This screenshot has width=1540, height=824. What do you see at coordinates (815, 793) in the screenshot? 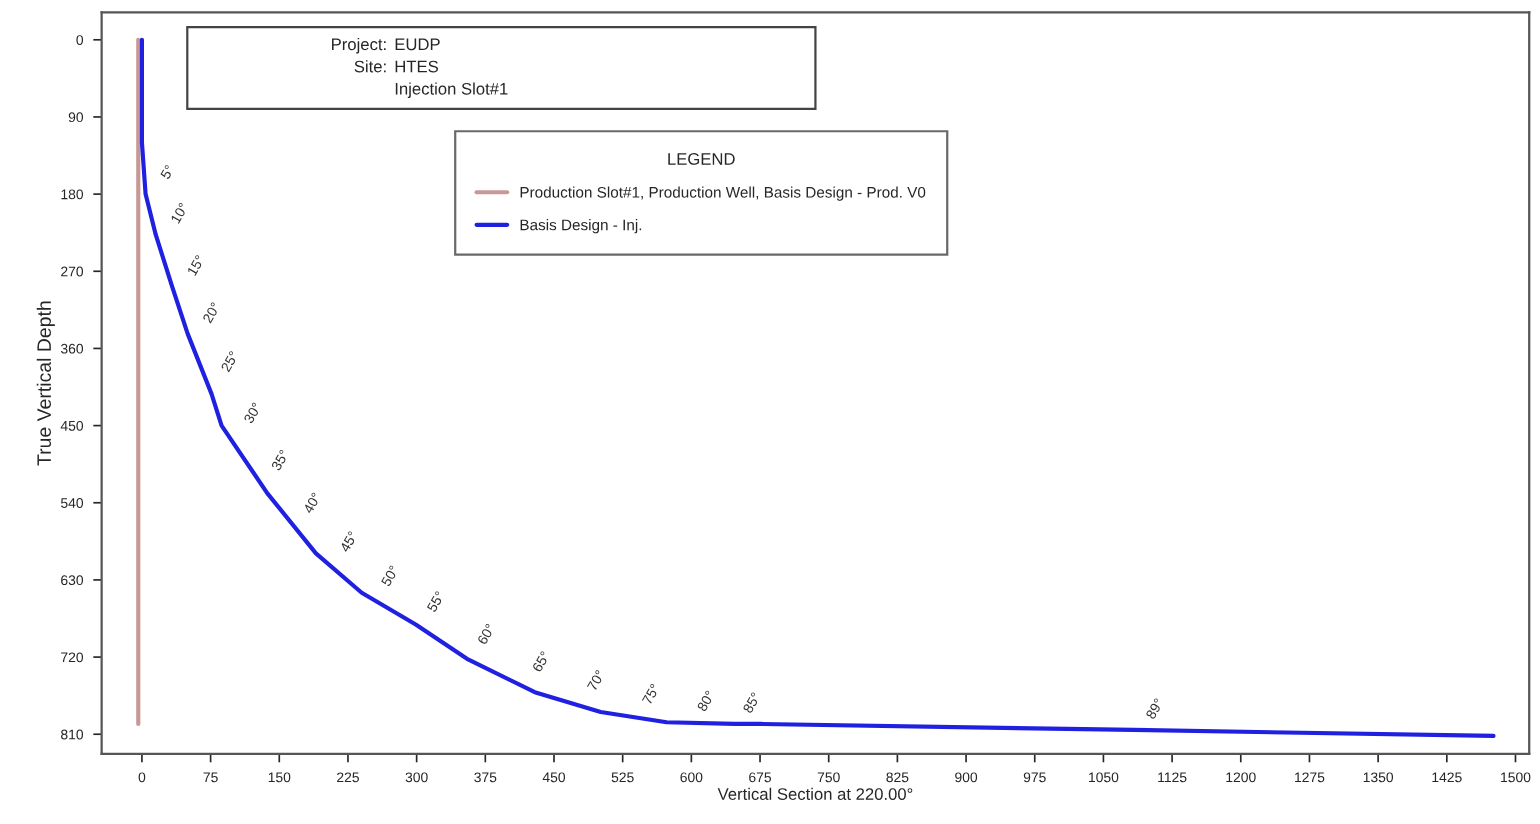
I see `x-axis-title: Vertical Section at 220.00°` at bounding box center [815, 793].